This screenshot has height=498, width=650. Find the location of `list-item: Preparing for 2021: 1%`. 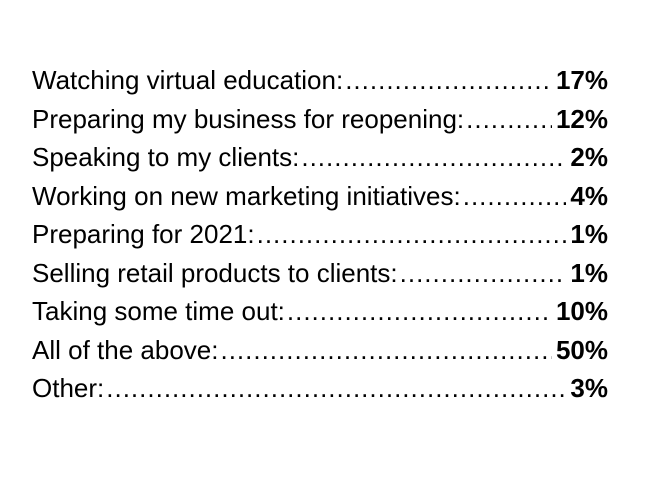

list-item: Preparing for 2021: 1% is located at coordinates (320, 234).